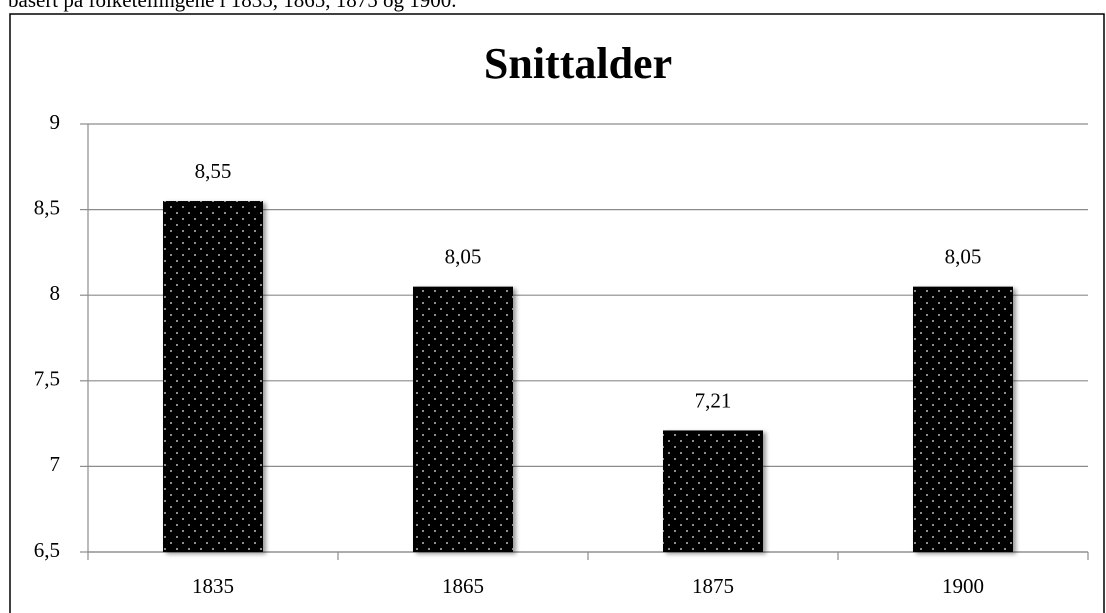 The width and height of the screenshot is (1106, 613). What do you see at coordinates (55, 464) in the screenshot?
I see `y-tick-label: 7` at bounding box center [55, 464].